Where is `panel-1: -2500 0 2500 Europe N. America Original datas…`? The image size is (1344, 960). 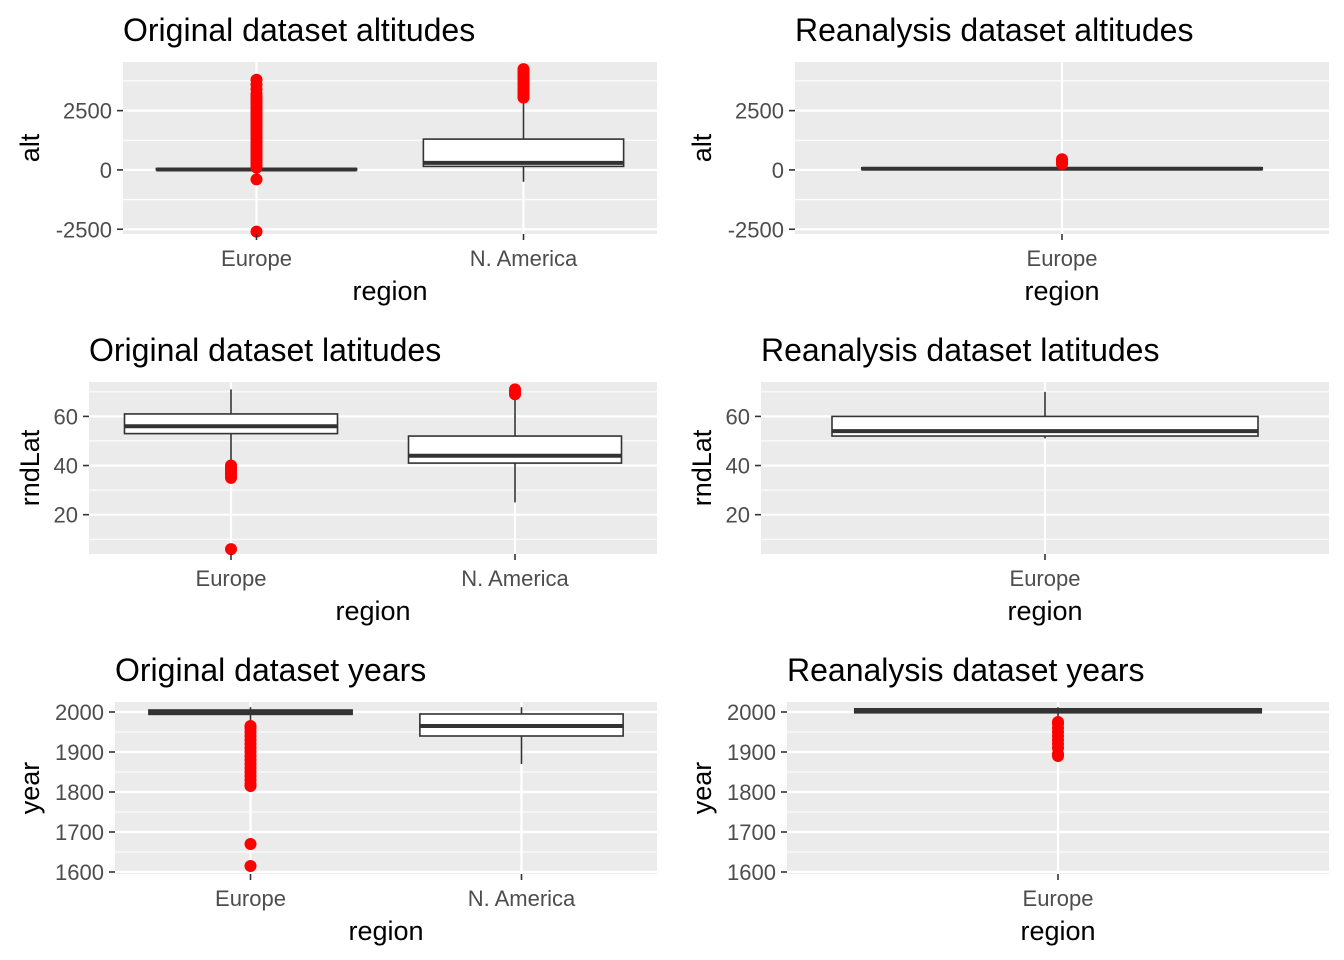
panel-1: -2500 0 2500 Europe N. America Original datas… is located at coordinates (336, 159).